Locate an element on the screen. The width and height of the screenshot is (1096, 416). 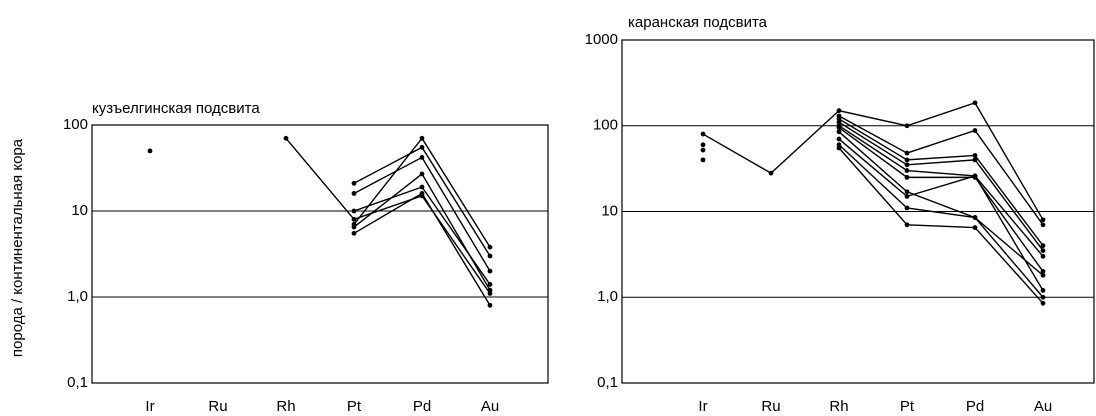
chart-title: каранская подсвита is located at coordinates (698, 22).